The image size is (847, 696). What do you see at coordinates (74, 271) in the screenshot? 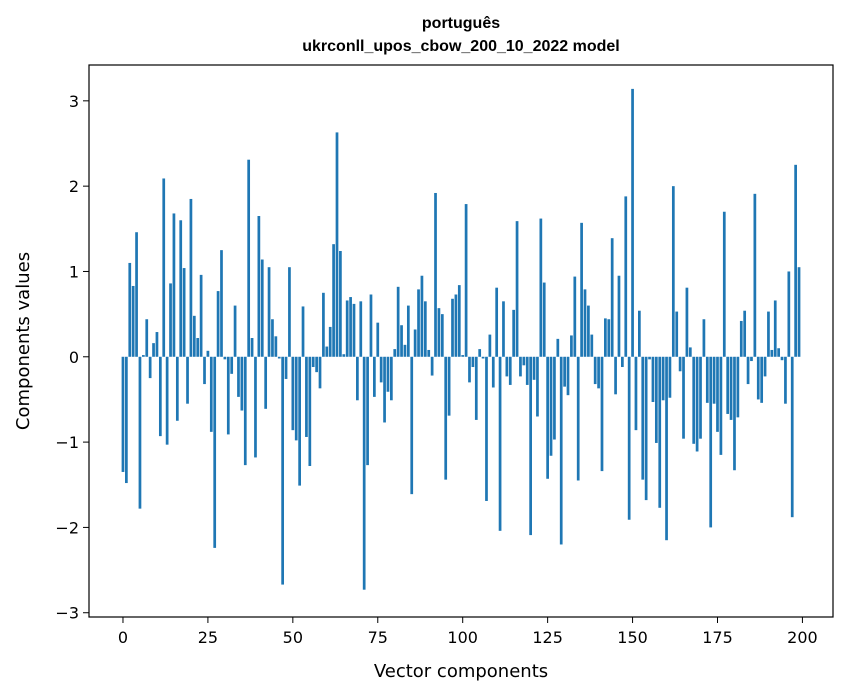
I see `y-tick-label: 1` at bounding box center [74, 271].